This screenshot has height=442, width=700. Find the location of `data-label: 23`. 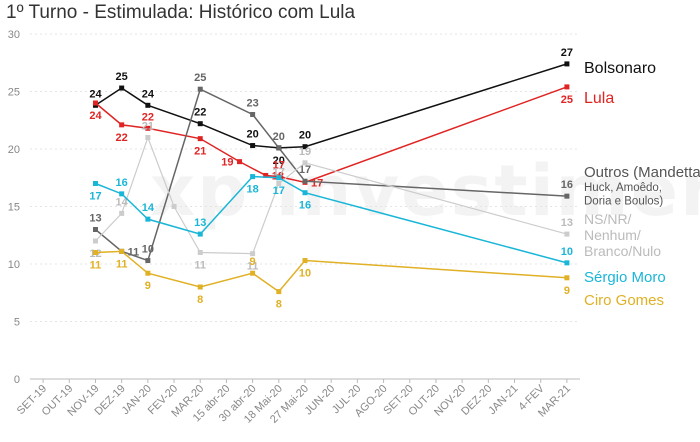

data-label: 23 is located at coordinates (252, 104).